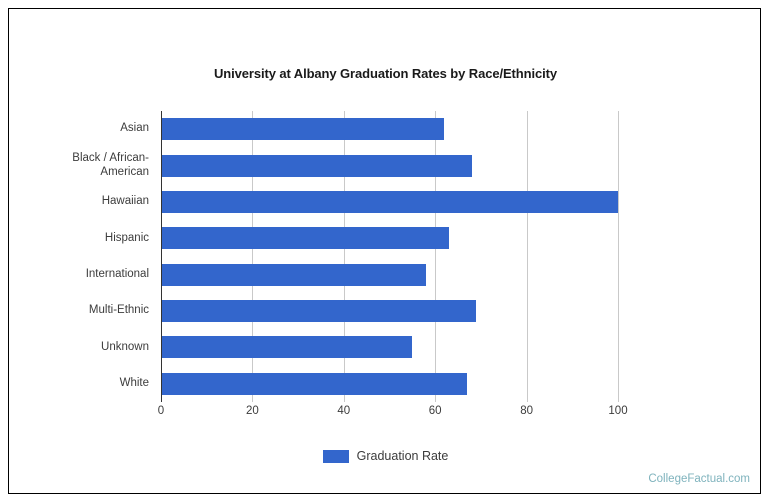 The image size is (770, 503). What do you see at coordinates (79, 275) in the screenshot?
I see `y-axis-label-international: International` at bounding box center [79, 275].